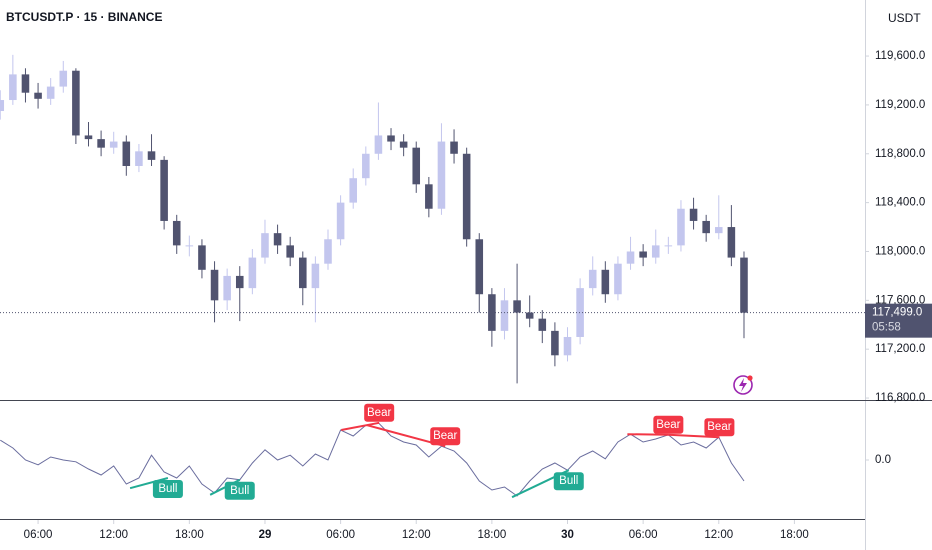  Describe the element at coordinates (743, 385) in the screenshot. I see `alert-icon` at that location.